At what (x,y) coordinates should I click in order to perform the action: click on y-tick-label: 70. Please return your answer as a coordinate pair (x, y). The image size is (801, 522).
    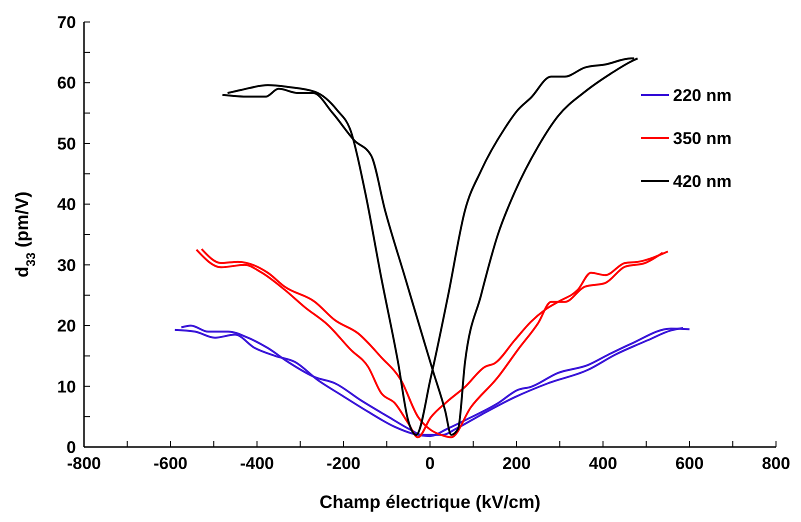
    Looking at the image, I should click on (66, 22).